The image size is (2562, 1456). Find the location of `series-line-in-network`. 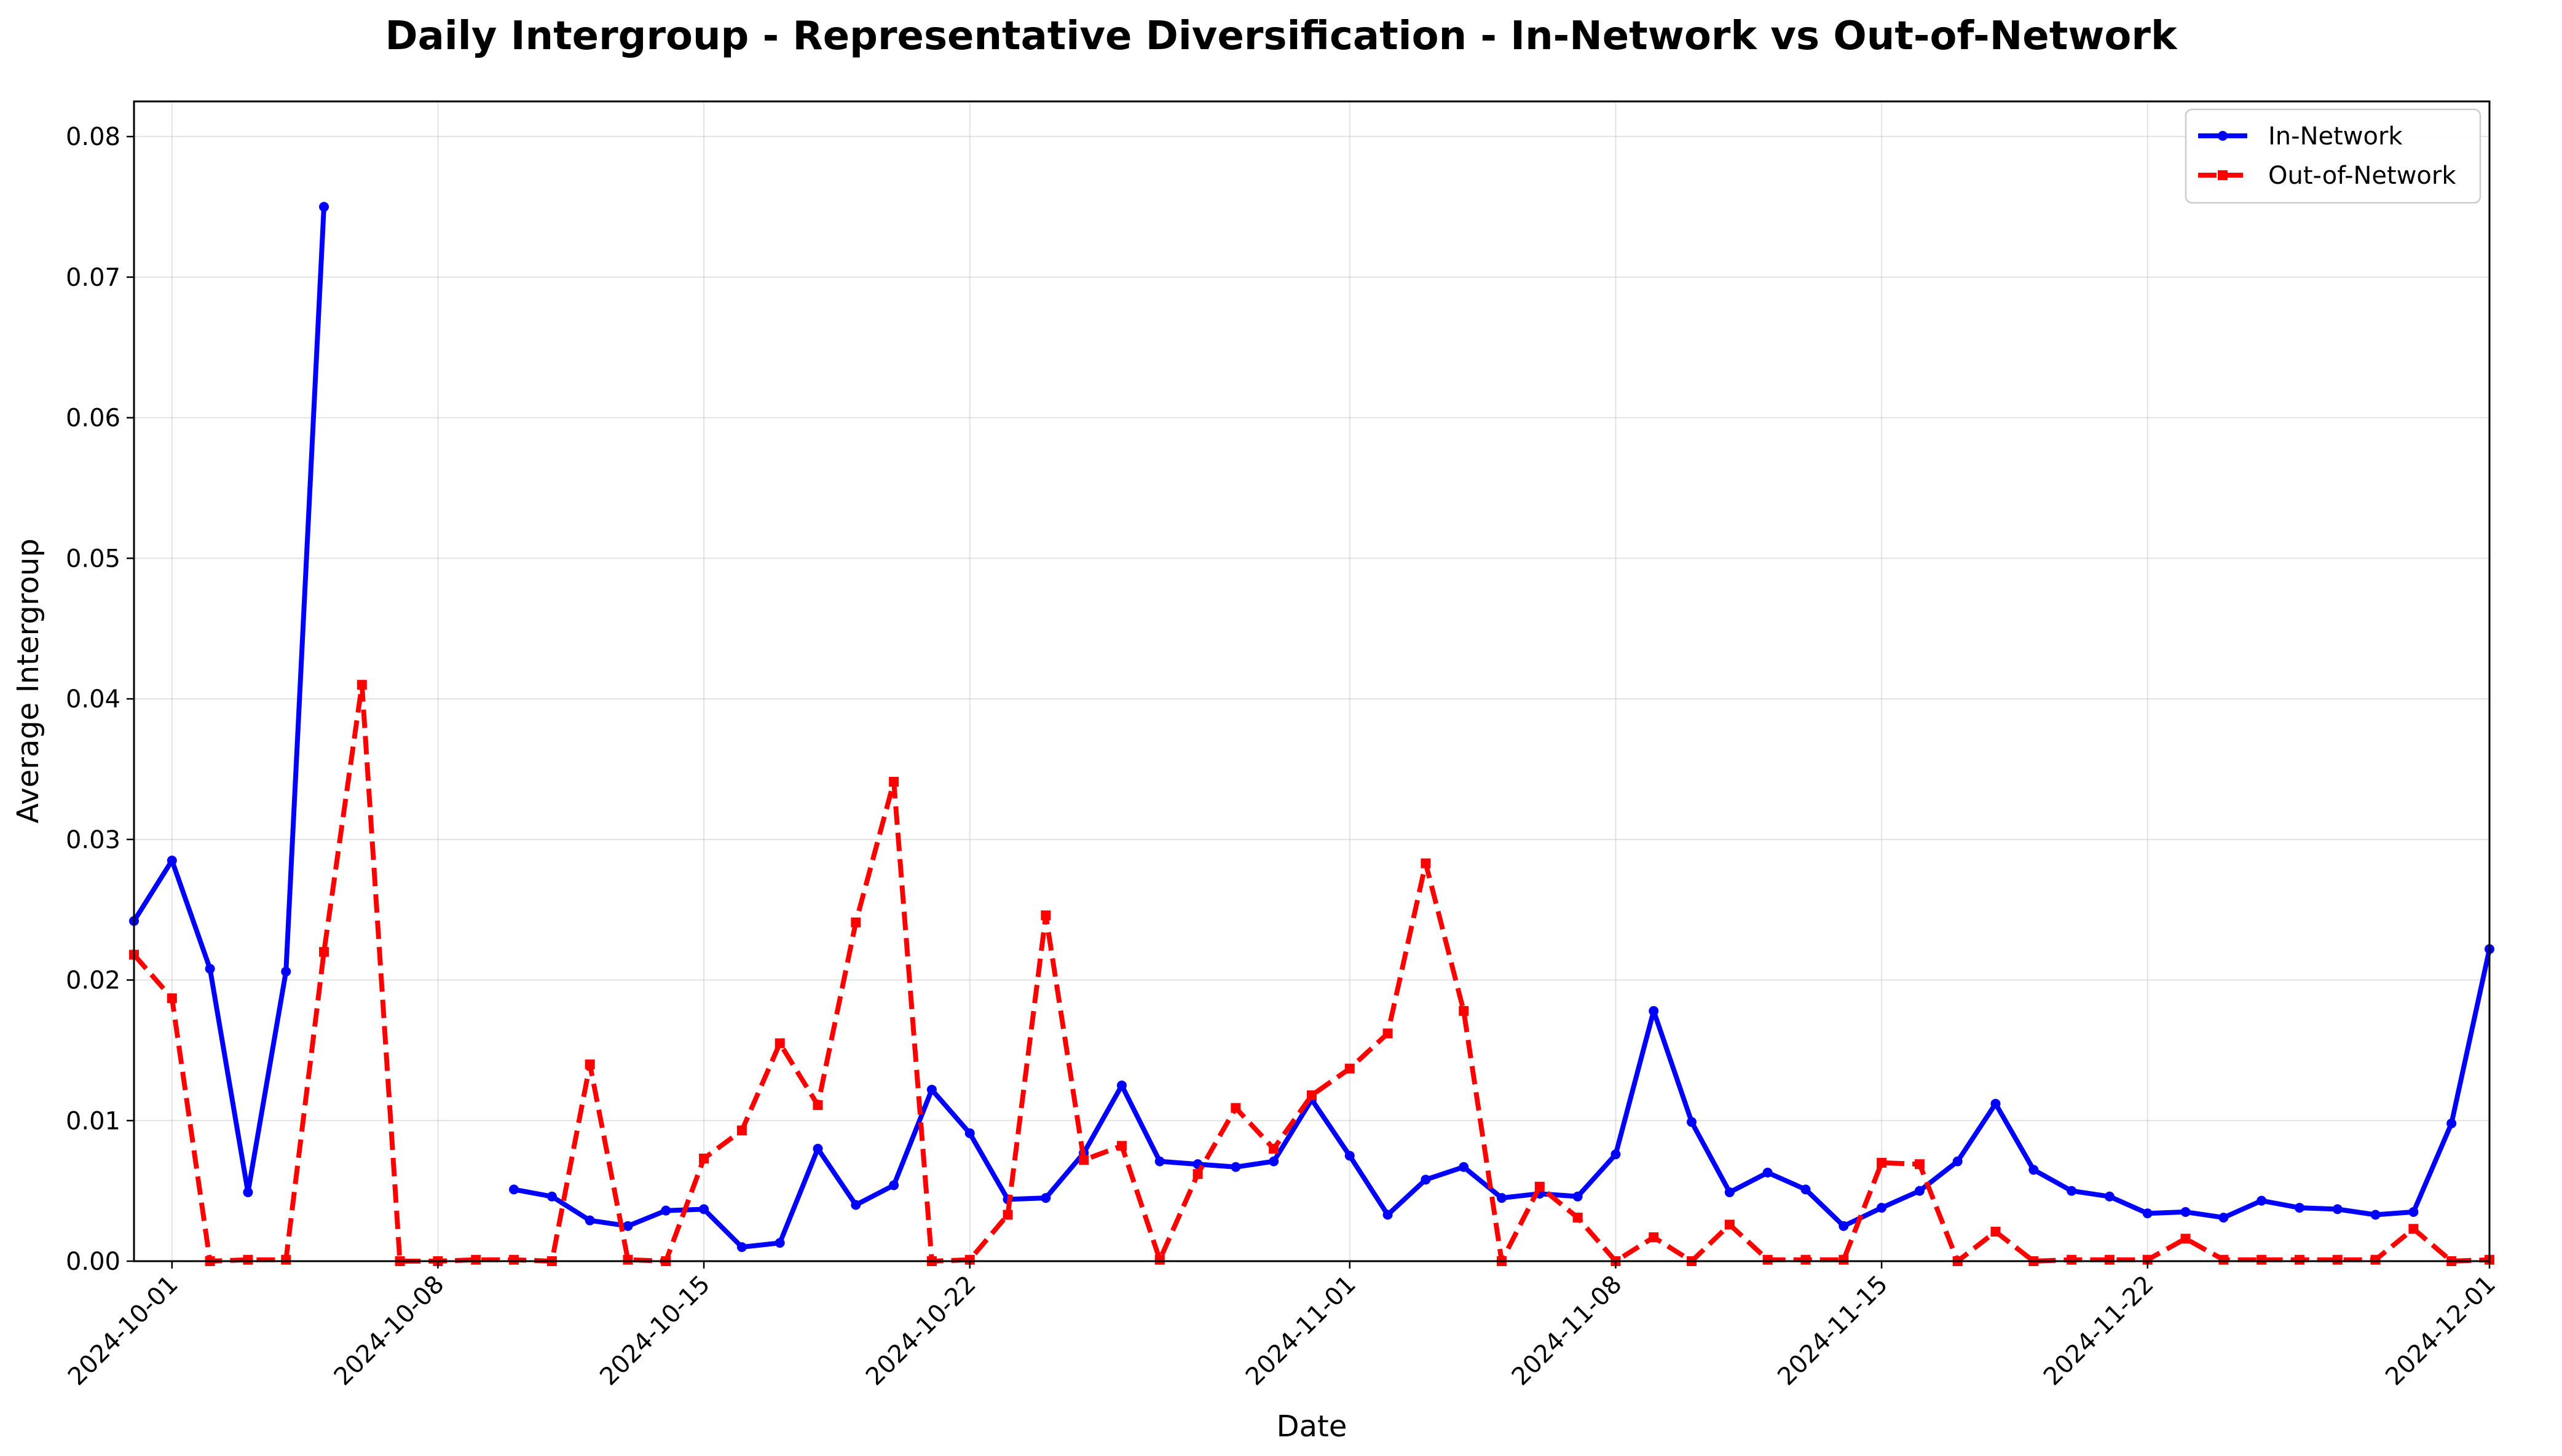

series-line-in-network is located at coordinates (229, 701).